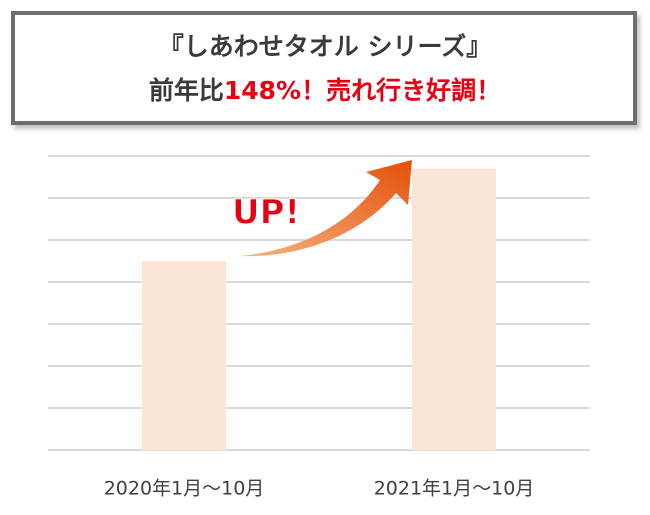  I want to click on up-arrow, so click(326, 208).